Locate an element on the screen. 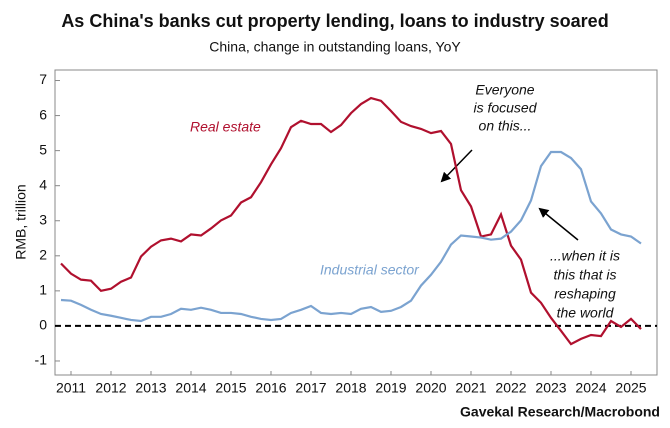 This screenshot has height=428, width=670. y-axis-label: RMB, trillion is located at coordinates (21, 221).